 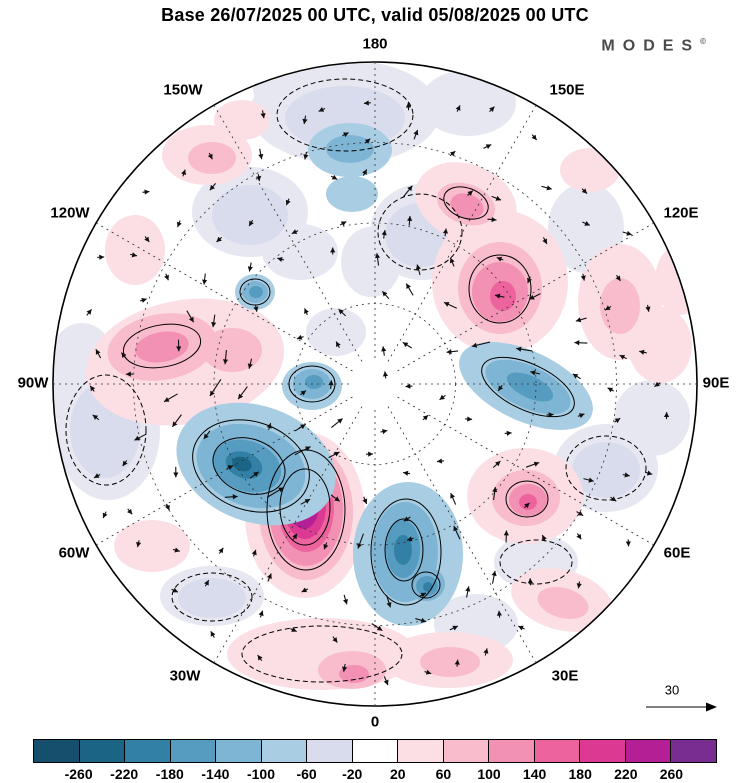 I want to click on colorbar-tick-label: 180, so click(x=580, y=774).